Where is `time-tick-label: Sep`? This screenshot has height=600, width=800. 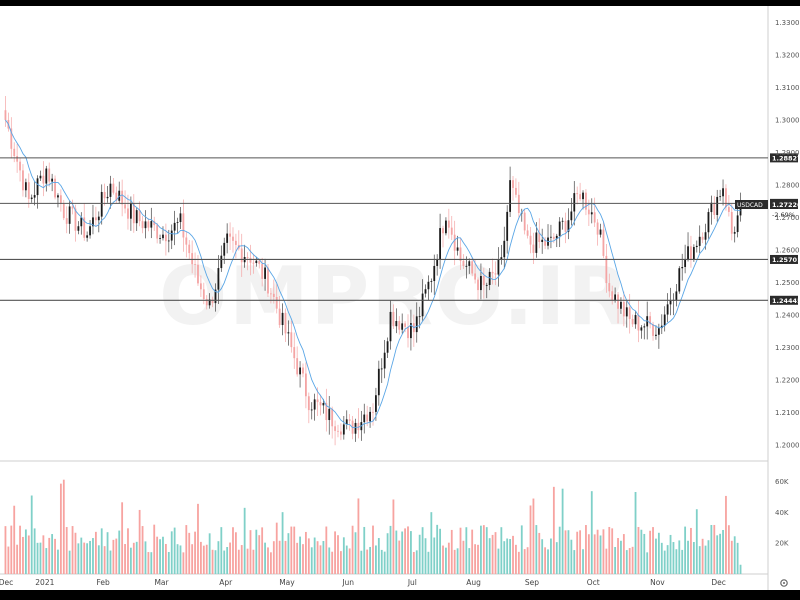
time-tick-label: Sep is located at coordinates (532, 582).